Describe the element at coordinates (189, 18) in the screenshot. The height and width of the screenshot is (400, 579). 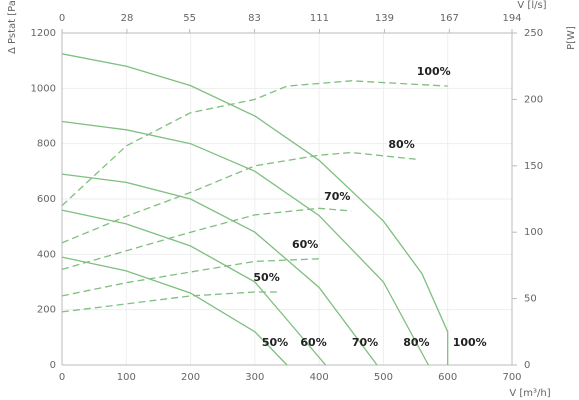
I see `x2-tick-label: 55` at that location.